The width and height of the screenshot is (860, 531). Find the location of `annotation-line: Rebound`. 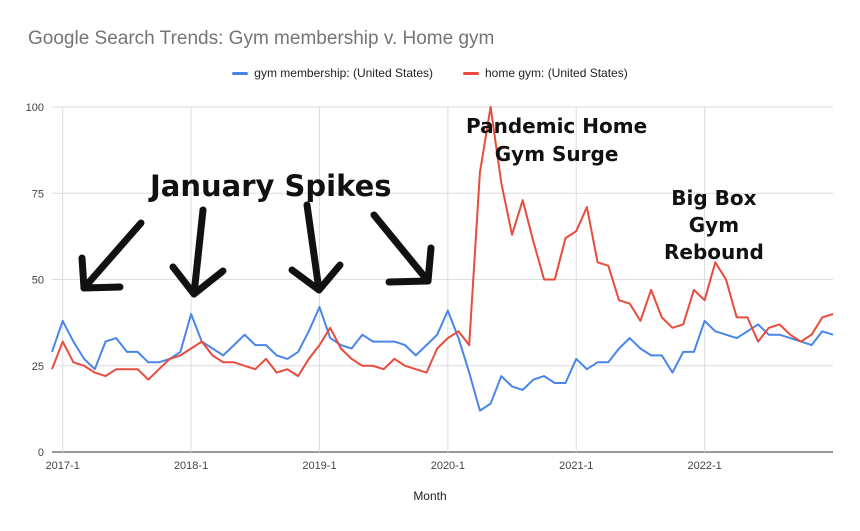

annotation-line: Rebound is located at coordinates (714, 252).